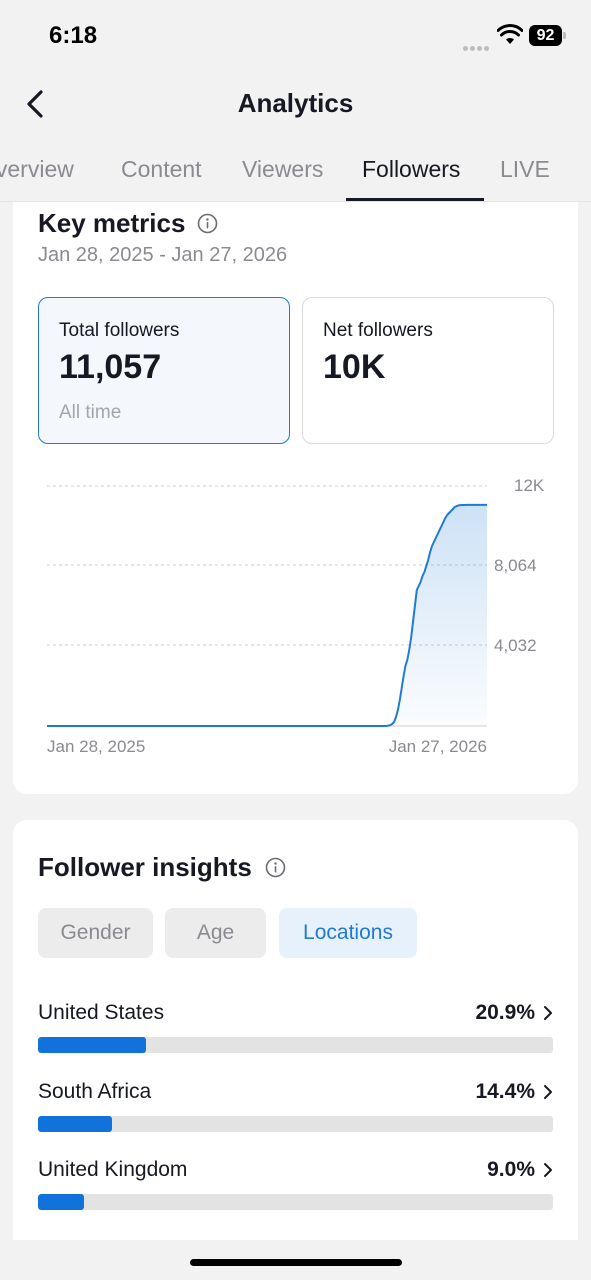 The image size is (591, 1280). What do you see at coordinates (113, 1169) in the screenshot?
I see `location-name: United Kingdom` at bounding box center [113, 1169].